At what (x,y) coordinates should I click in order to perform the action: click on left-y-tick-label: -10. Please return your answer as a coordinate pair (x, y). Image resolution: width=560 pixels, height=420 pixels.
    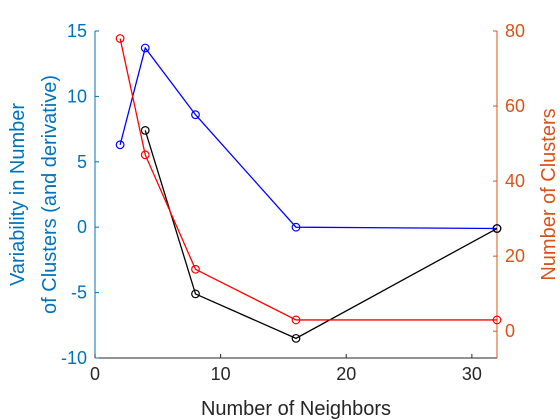
    Looking at the image, I should click on (74, 358).